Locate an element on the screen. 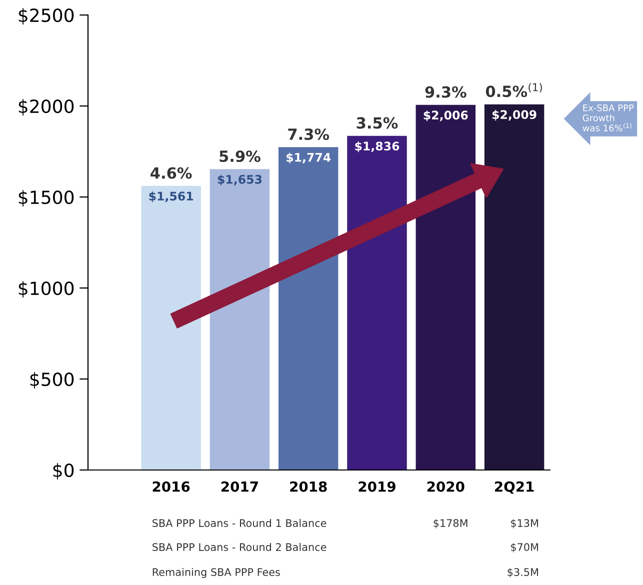 The width and height of the screenshot is (643, 585). text: $13M is located at coordinates (524, 523).